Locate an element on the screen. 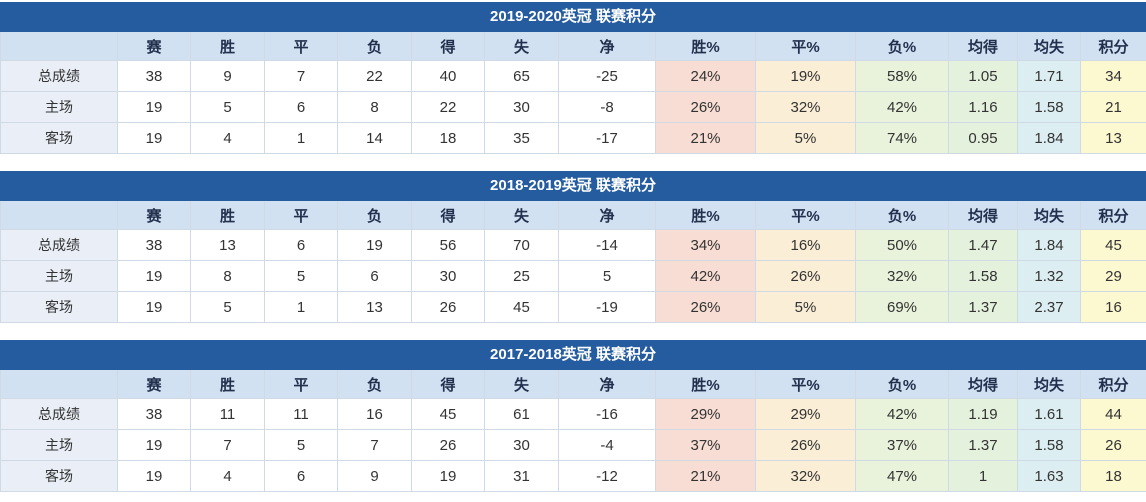  data-cell: 14 is located at coordinates (374, 138).